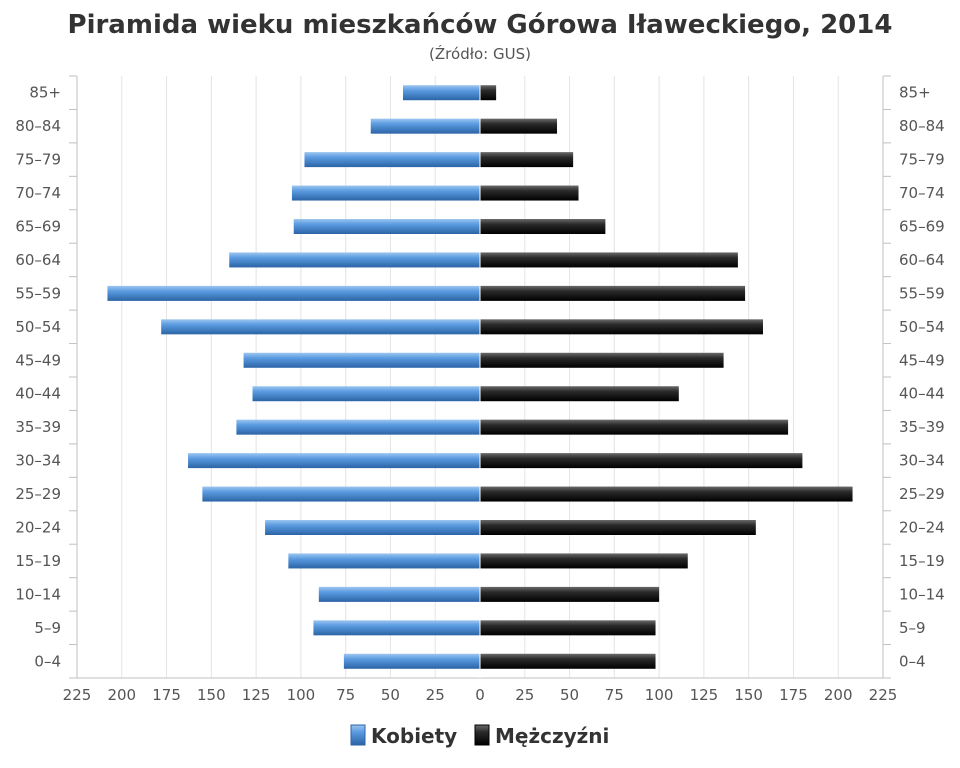  What do you see at coordinates (38, 227) in the screenshot?
I see `y-category-label-left: 65–69` at bounding box center [38, 227].